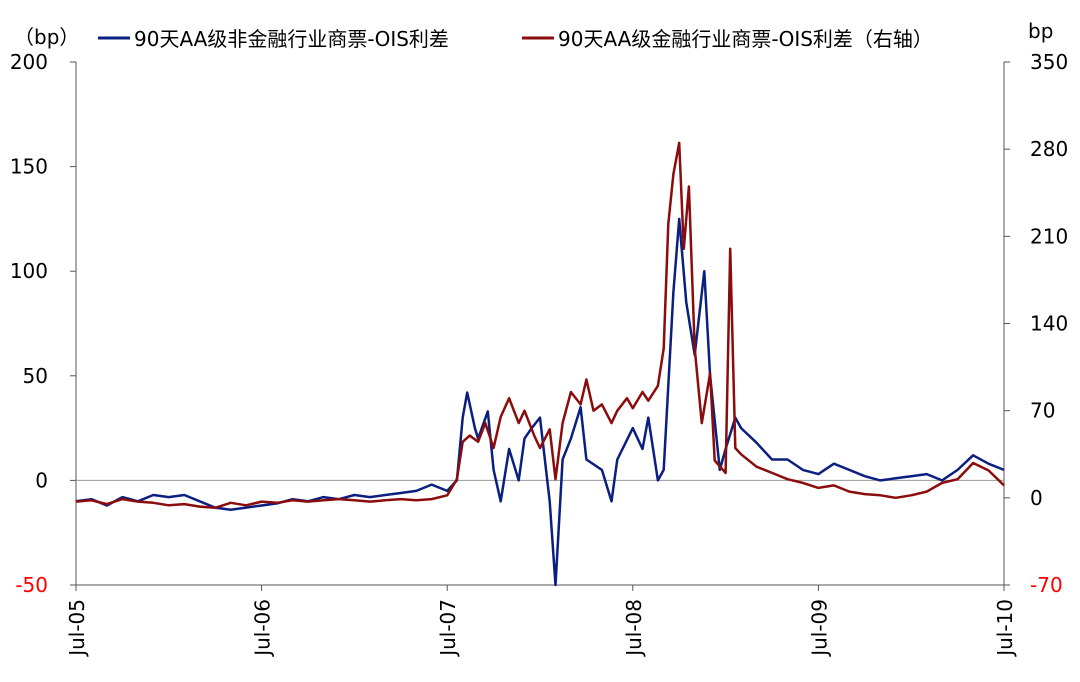  I want to click on x-tick-label: Jul-09, so click(819, 628).